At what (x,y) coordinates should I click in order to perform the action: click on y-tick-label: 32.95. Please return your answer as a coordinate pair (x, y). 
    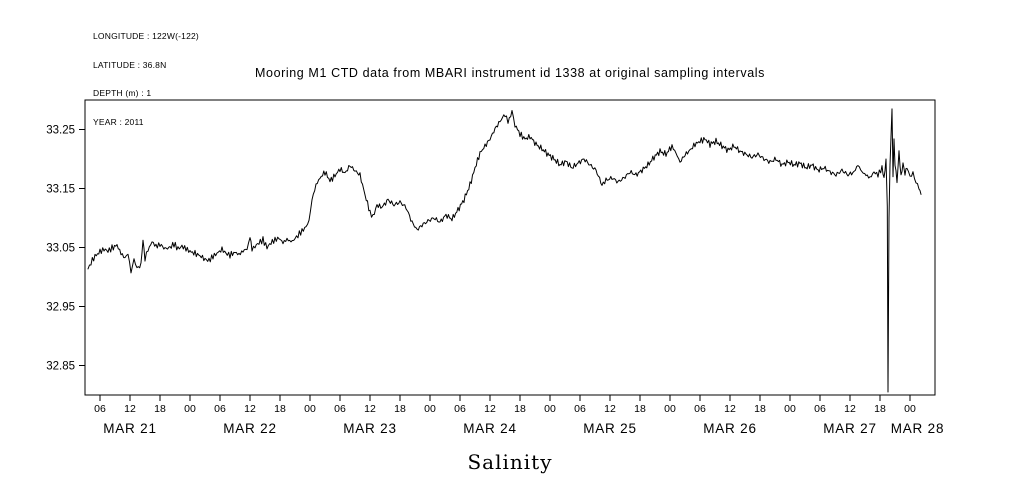
    Looking at the image, I should click on (60, 308).